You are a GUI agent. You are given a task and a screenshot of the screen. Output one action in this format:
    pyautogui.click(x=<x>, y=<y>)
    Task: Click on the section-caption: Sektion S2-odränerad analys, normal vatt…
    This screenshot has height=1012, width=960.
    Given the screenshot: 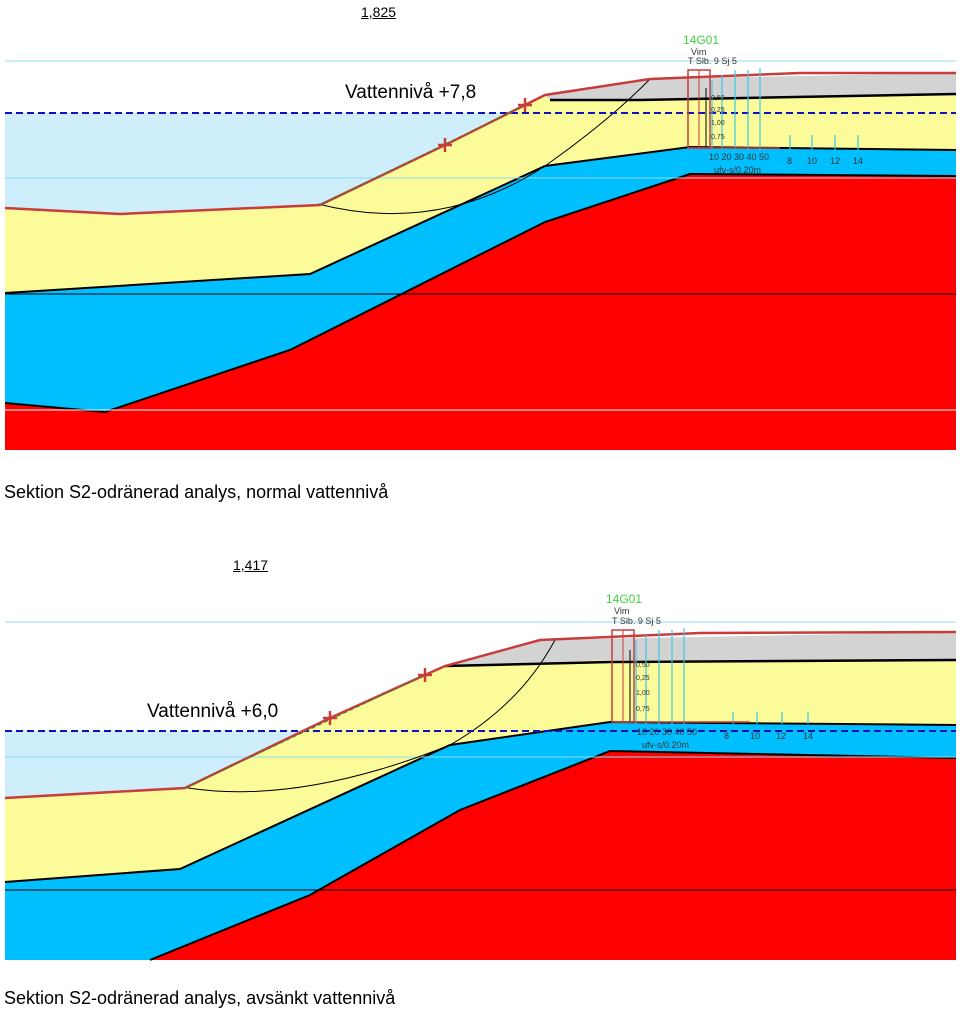 What is the action you would take?
    pyautogui.click(x=196, y=492)
    